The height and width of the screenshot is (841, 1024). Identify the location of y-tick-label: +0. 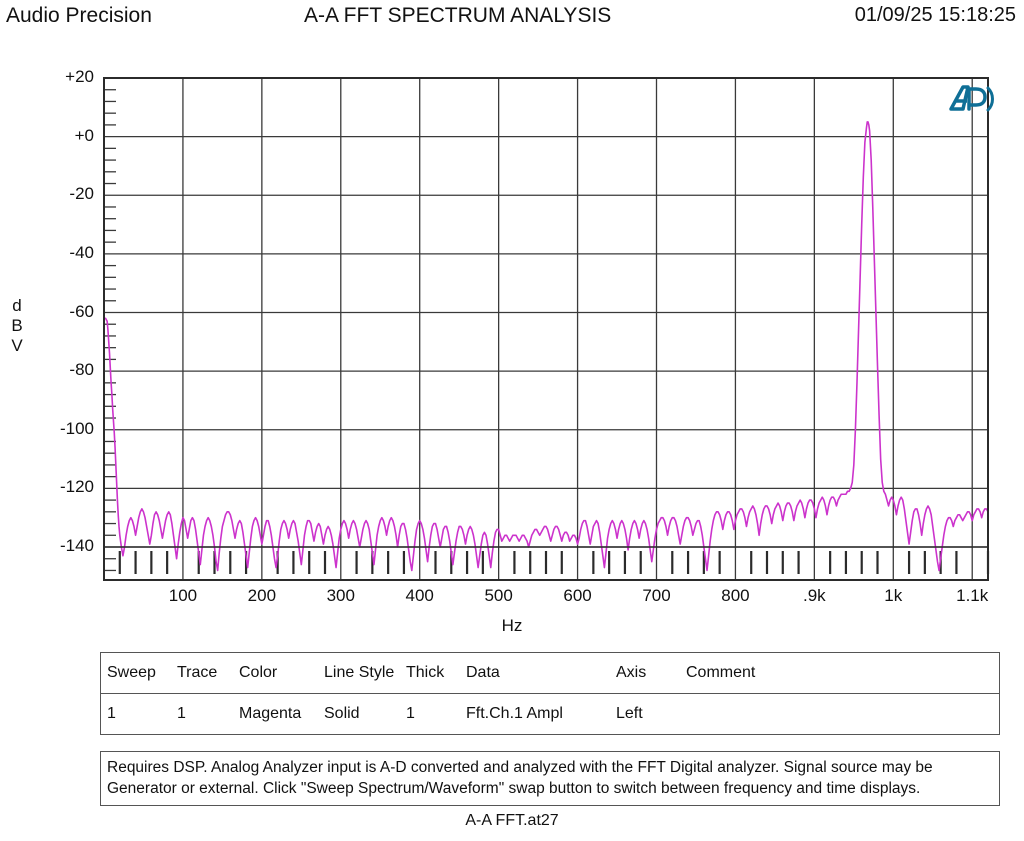
(84, 135).